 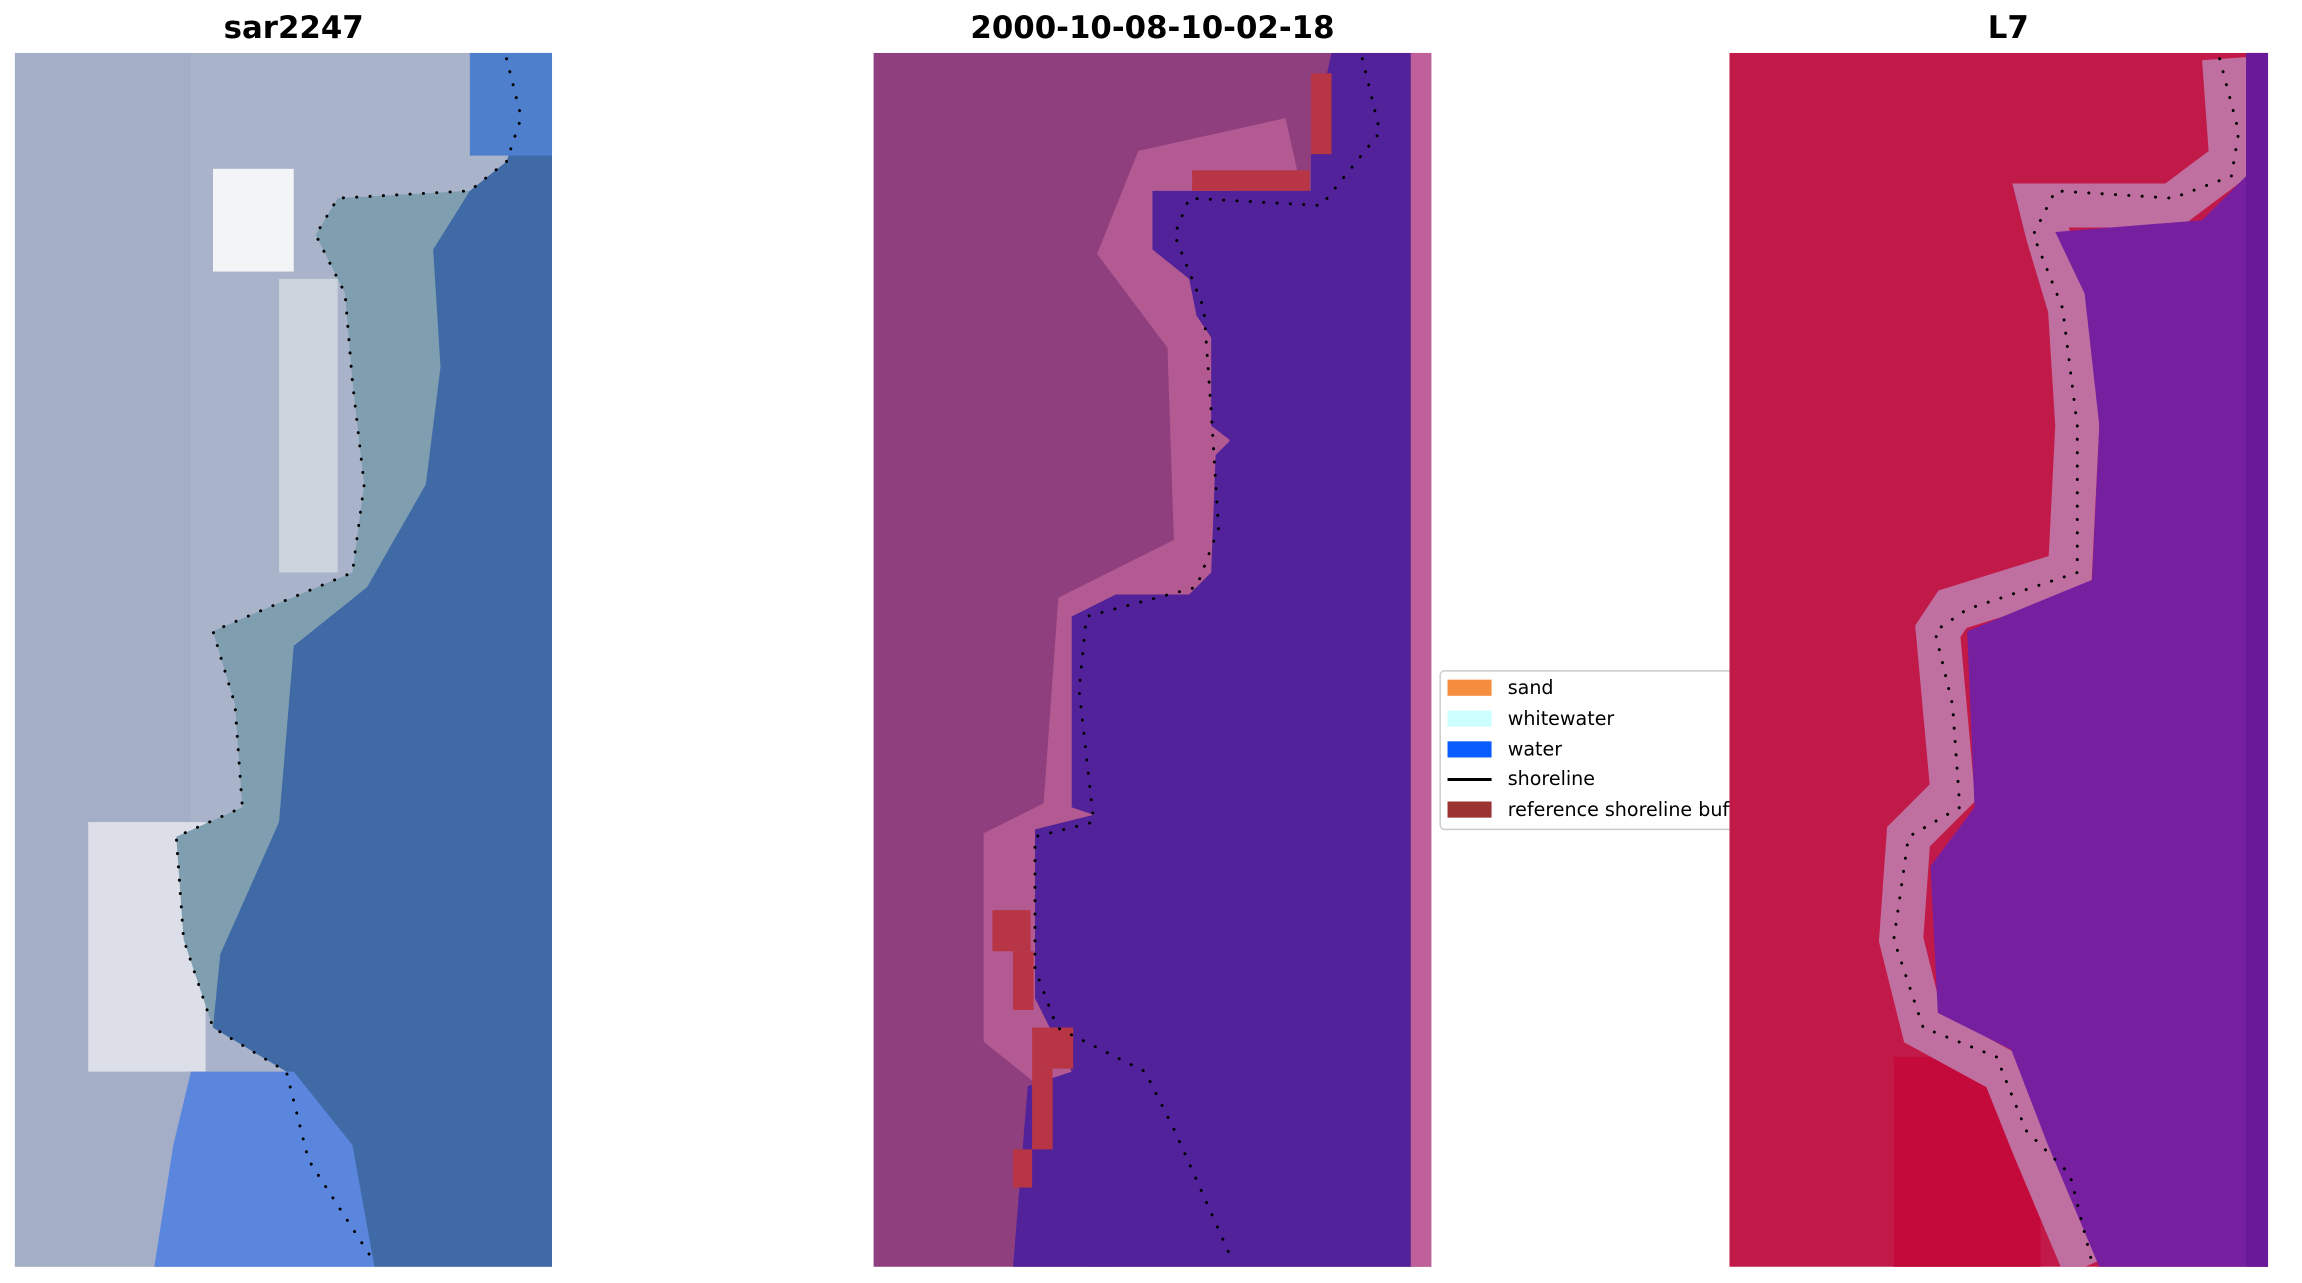 What do you see at coordinates (1535, 750) in the screenshot?
I see `legend-label: water` at bounding box center [1535, 750].